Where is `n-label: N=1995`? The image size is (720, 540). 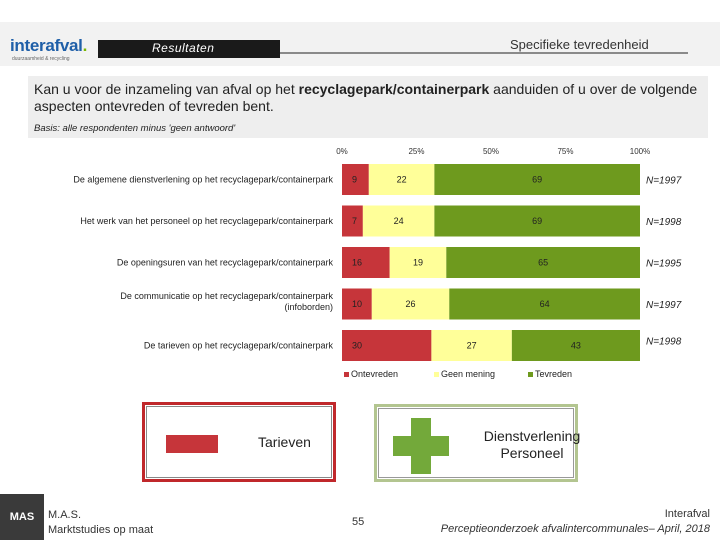 n-label: N=1995 is located at coordinates (664, 264).